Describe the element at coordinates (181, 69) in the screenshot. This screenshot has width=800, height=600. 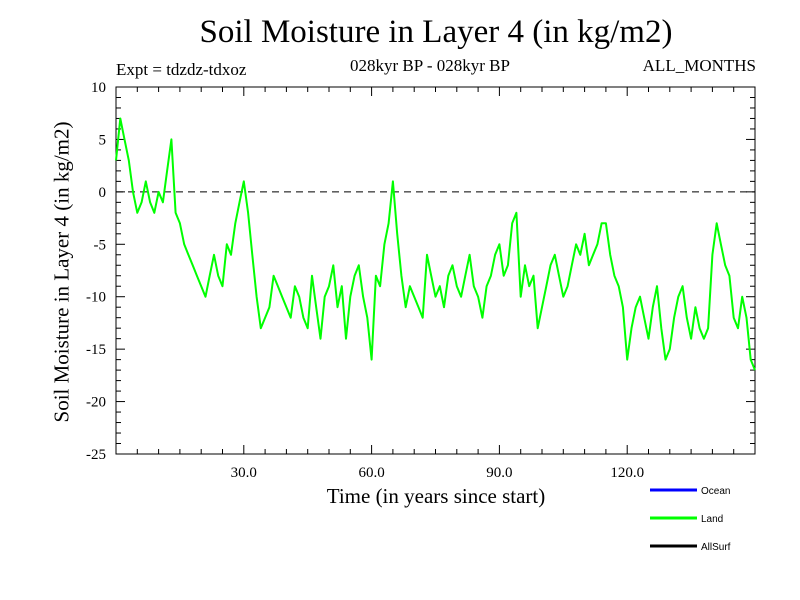
I see `experiment-label: Expt = tdzdz-tdxoz` at that location.